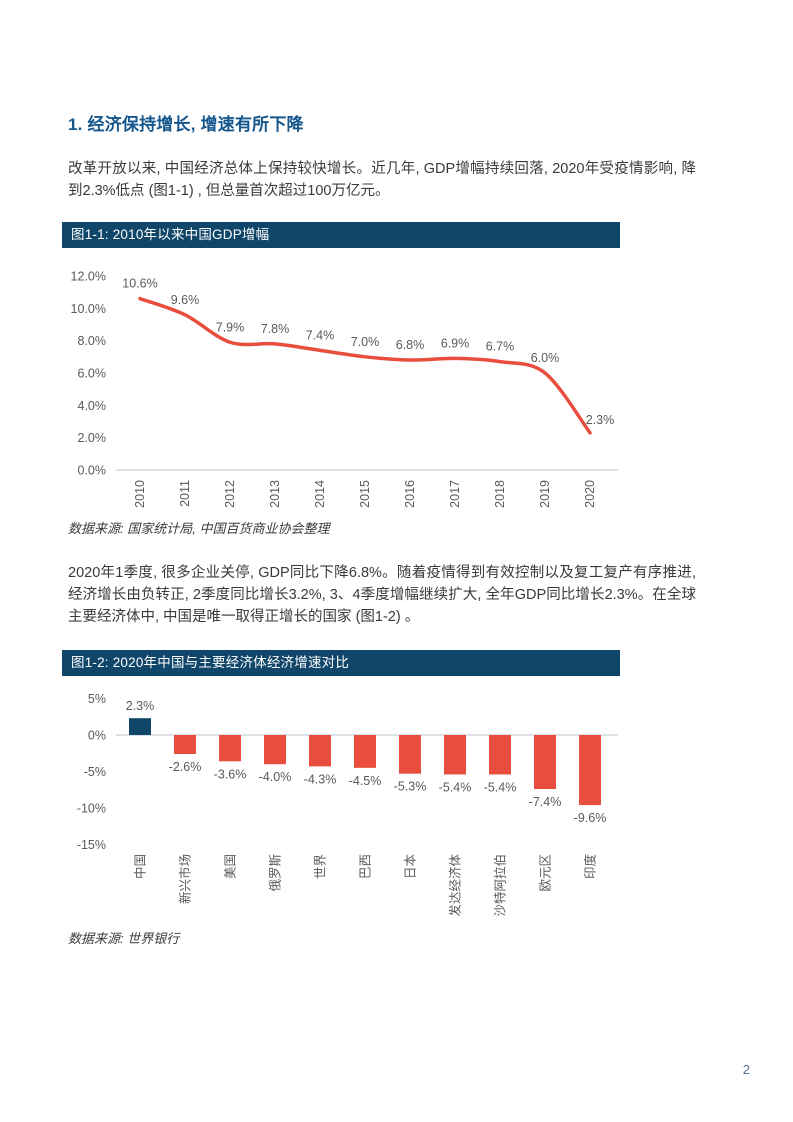 The image size is (793, 1122). I want to click on x-category-label: 日本, so click(411, 867).